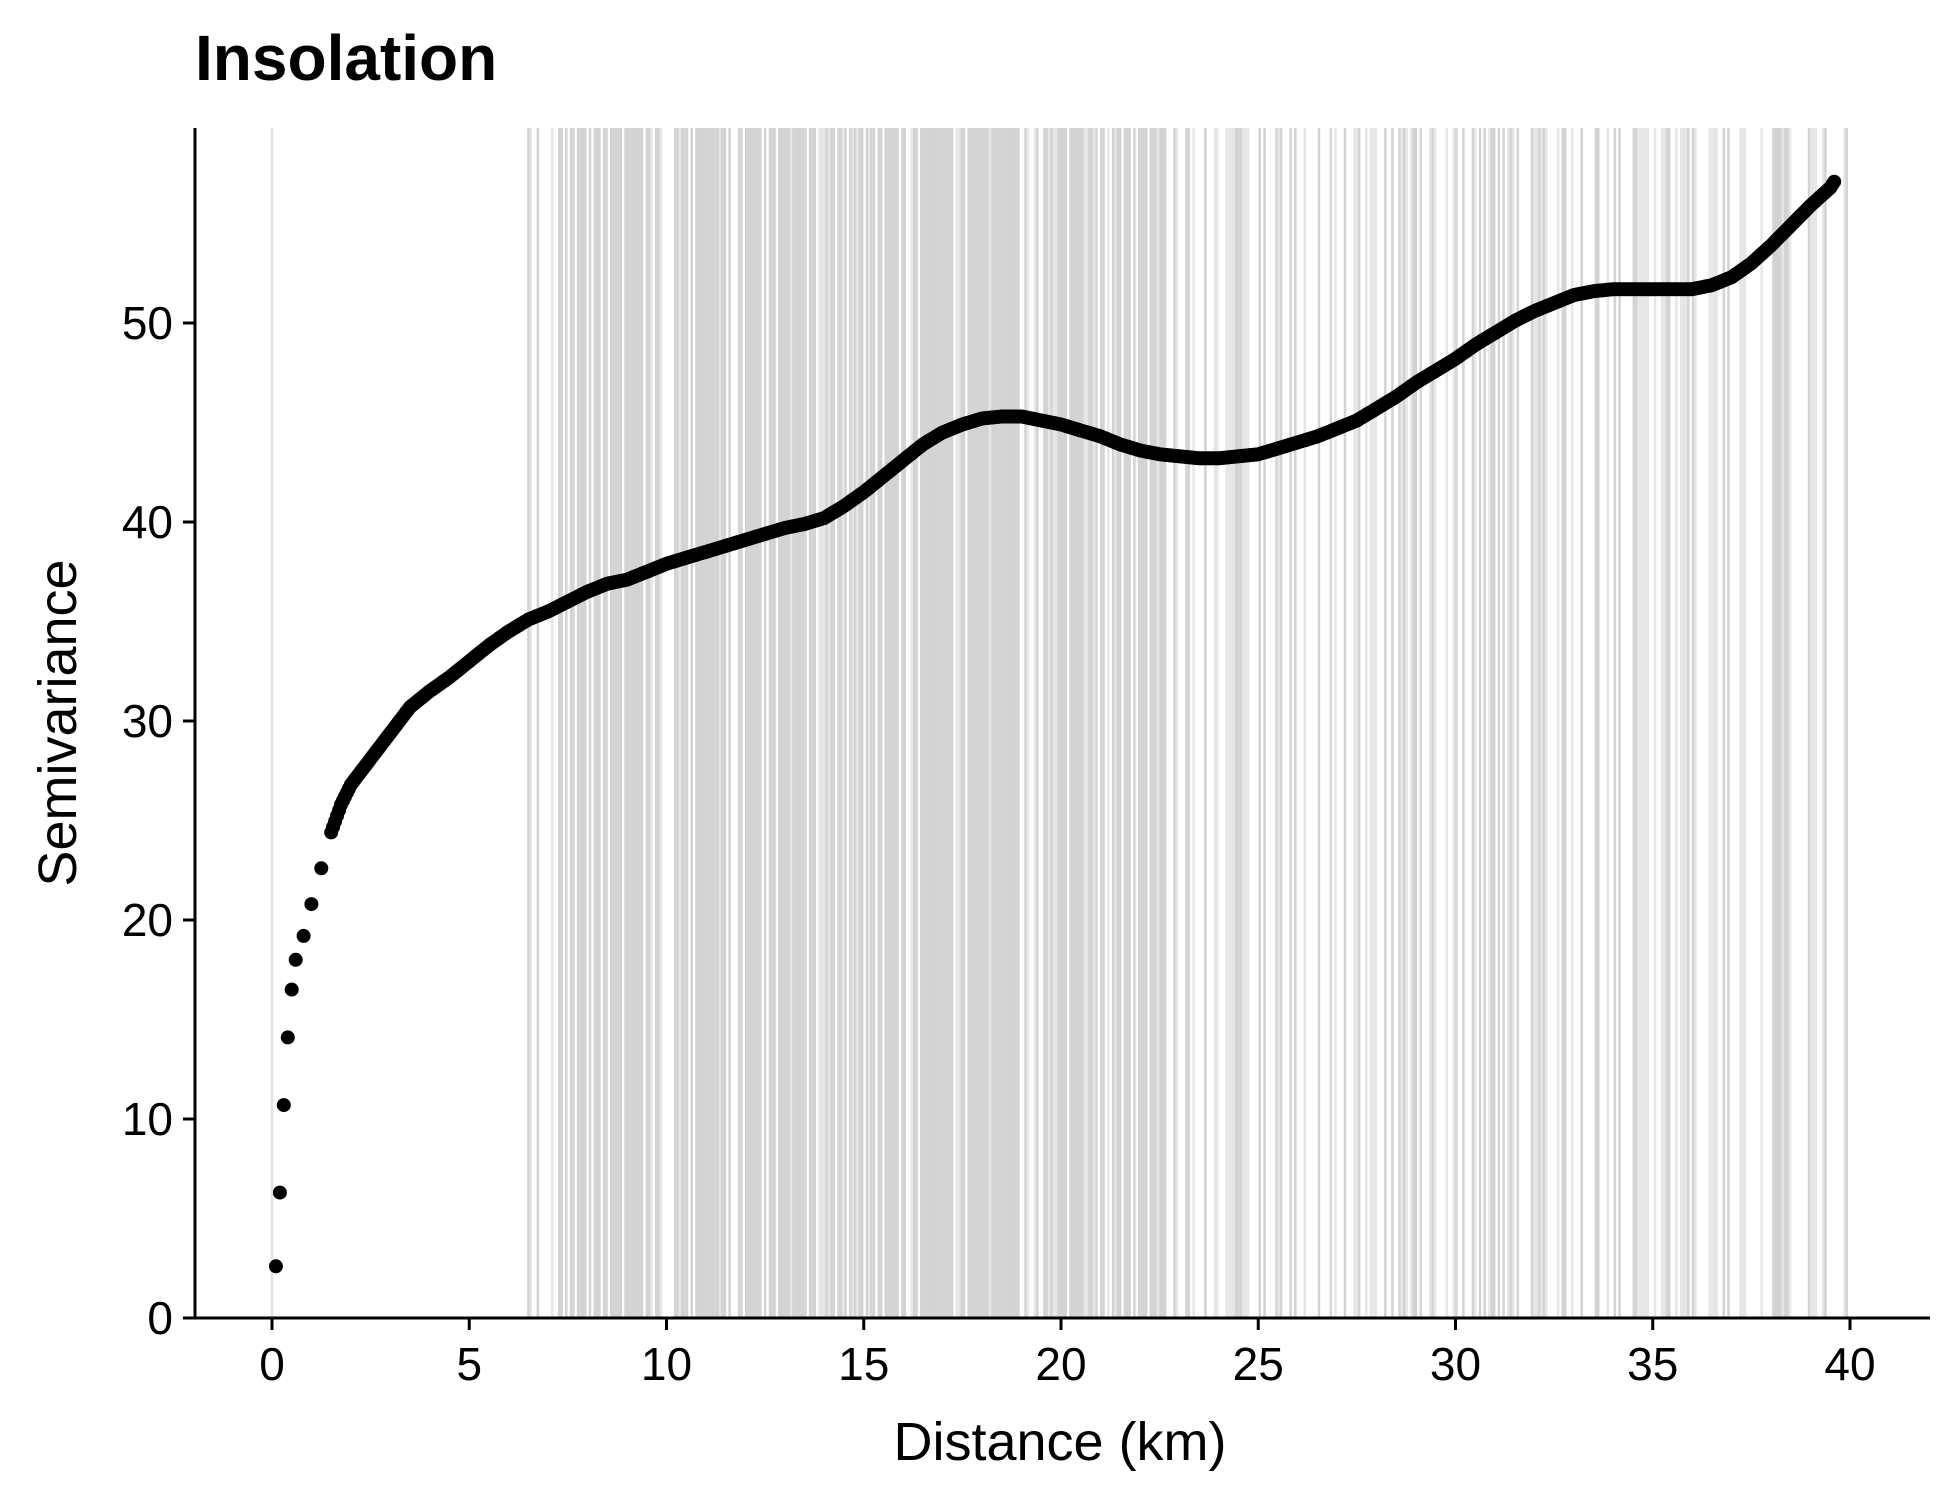  I want to click on x-axis: 0 5 10 15 20 25 30 35 40, so click(1062, 1353).